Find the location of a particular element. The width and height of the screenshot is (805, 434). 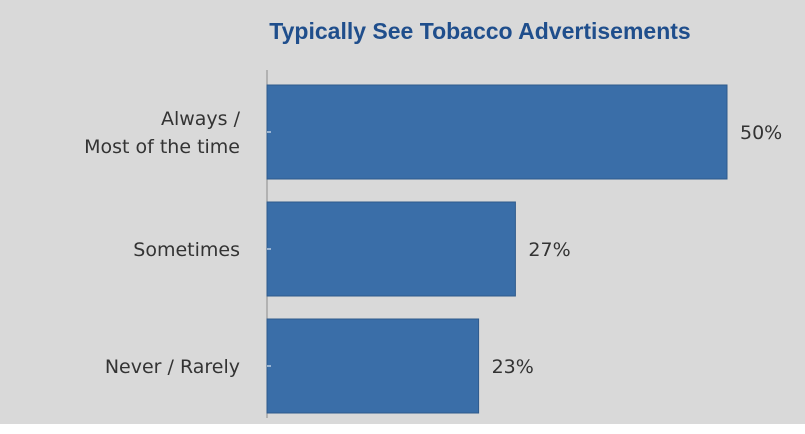

data-label: 27% is located at coordinates (549, 250).